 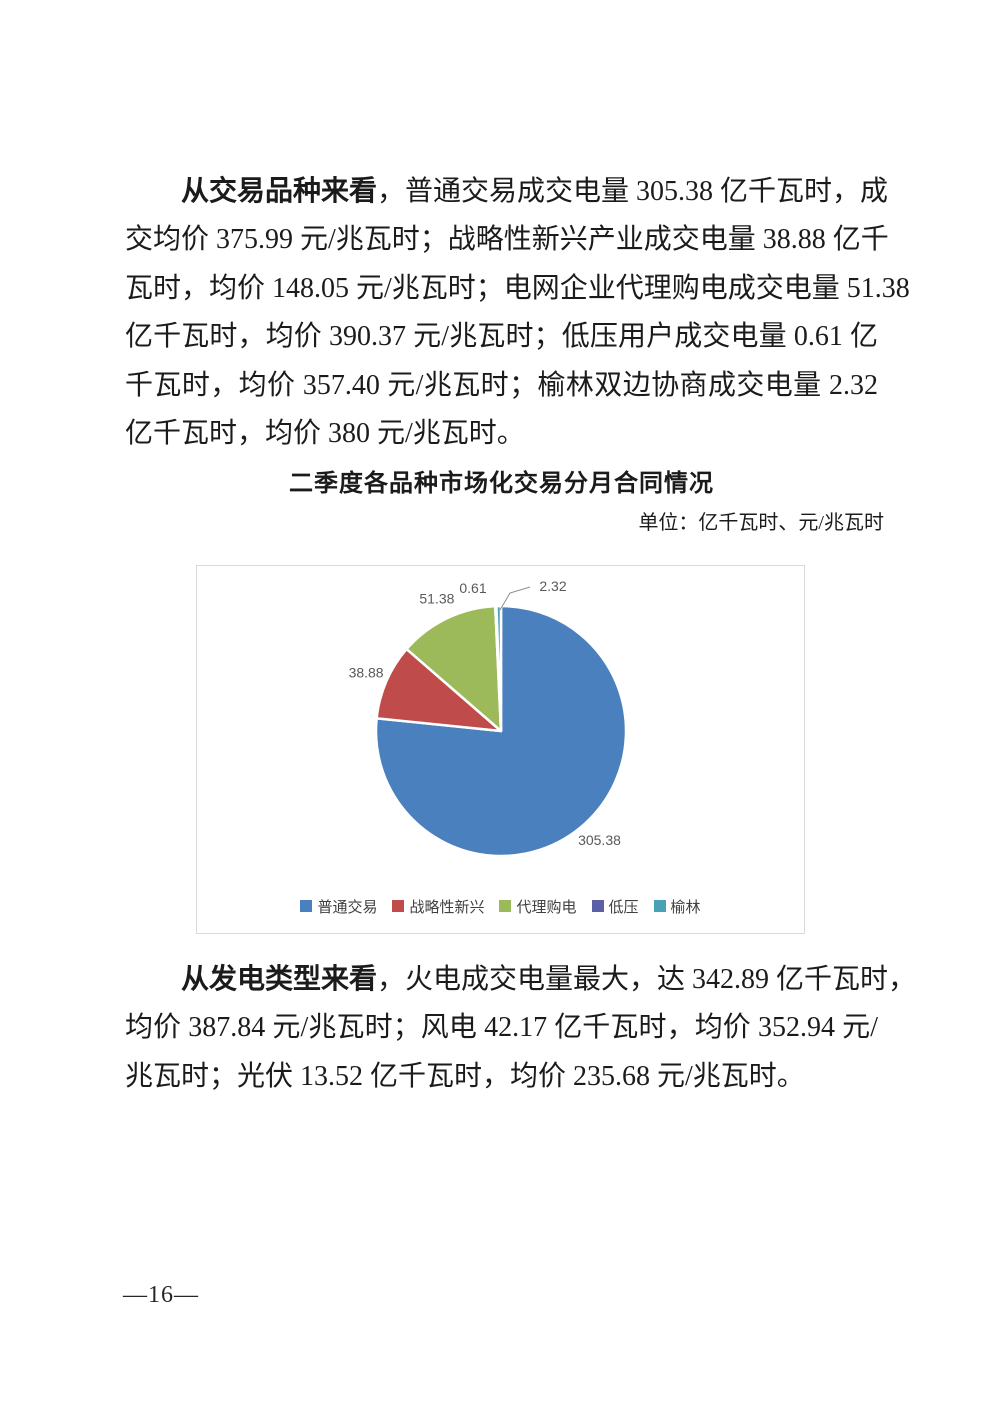 I want to click on legend-item-代理购电: 代理购电, so click(x=538, y=906).